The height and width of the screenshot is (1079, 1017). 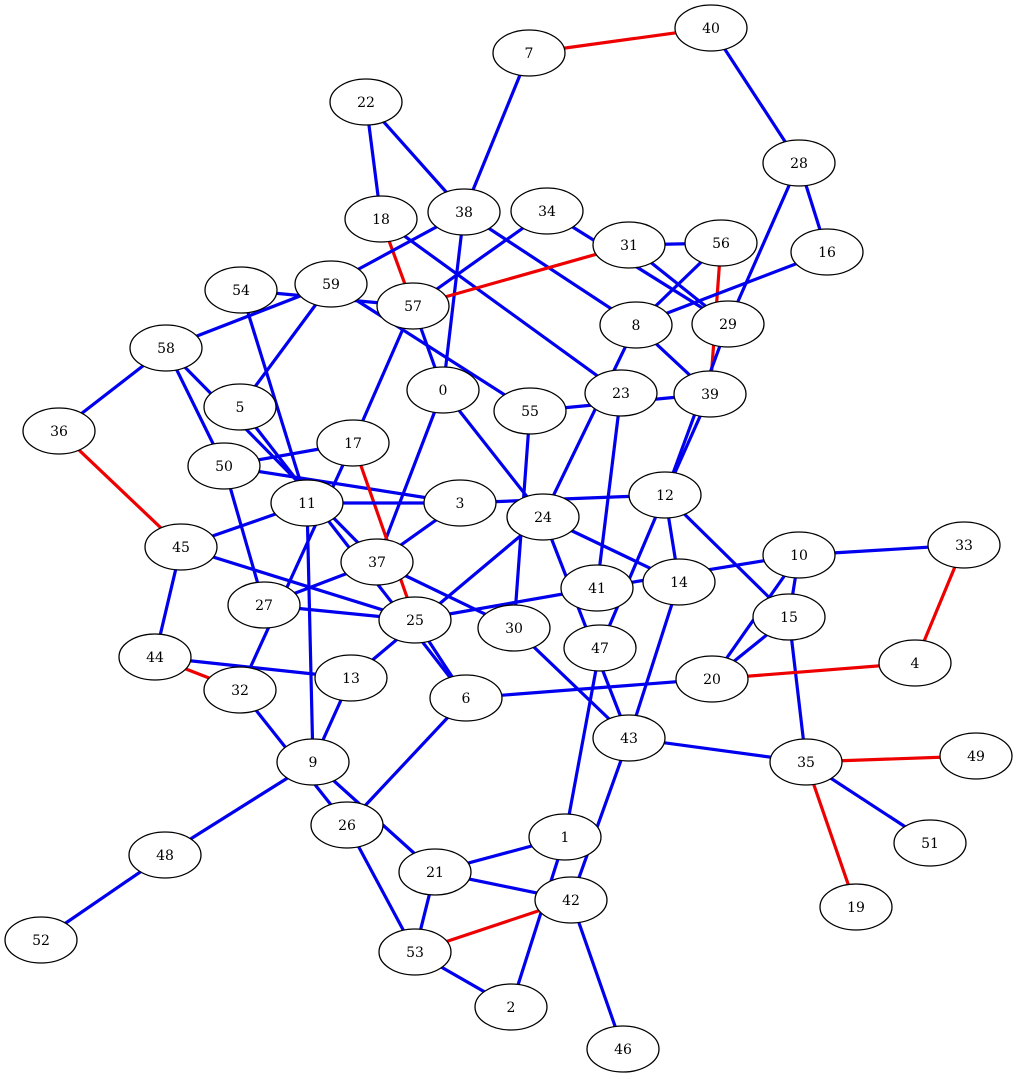 What do you see at coordinates (514, 628) in the screenshot?
I see `node-30: 30` at bounding box center [514, 628].